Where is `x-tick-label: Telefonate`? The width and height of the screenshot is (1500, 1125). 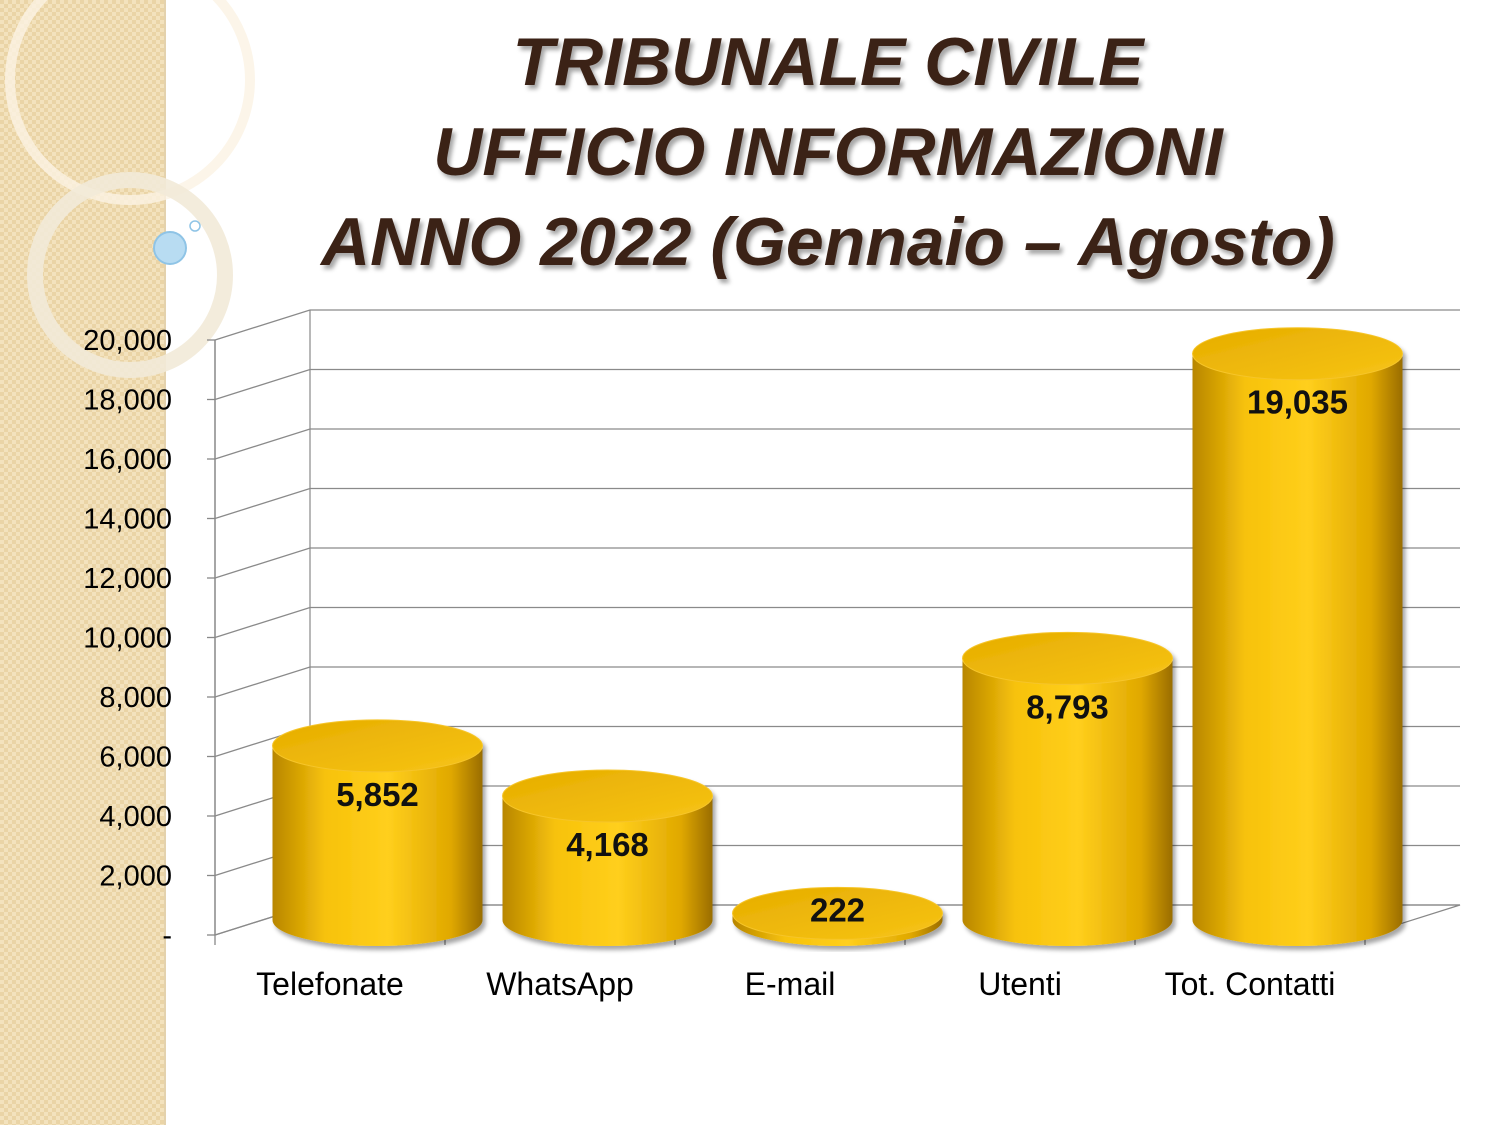
x-tick-label: Telefonate is located at coordinates (330, 984).